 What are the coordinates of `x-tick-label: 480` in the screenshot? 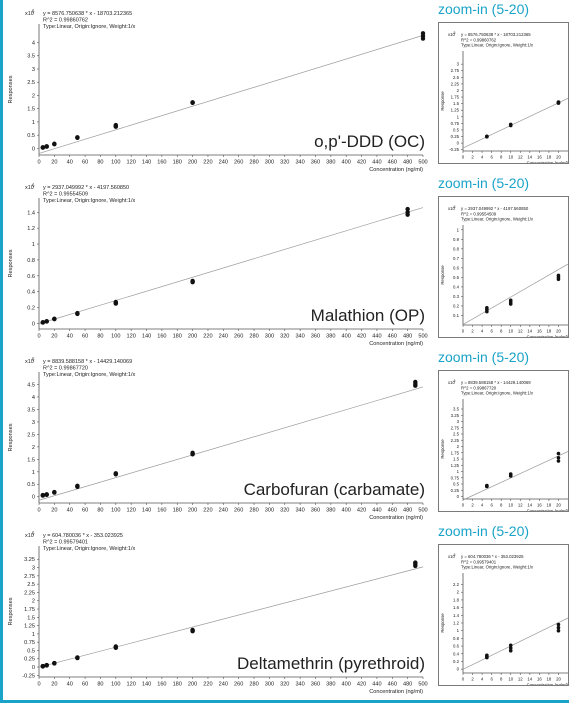 It's located at (407, 337).